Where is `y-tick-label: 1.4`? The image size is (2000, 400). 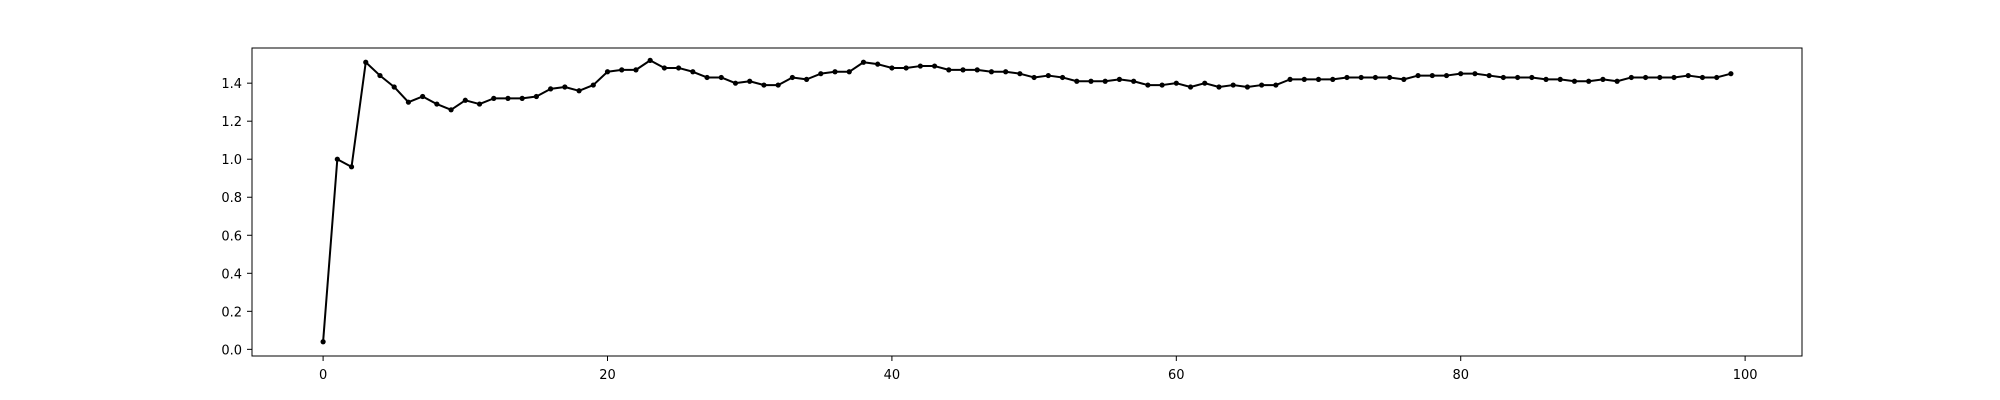 y-tick-label: 1.4 is located at coordinates (231, 84).